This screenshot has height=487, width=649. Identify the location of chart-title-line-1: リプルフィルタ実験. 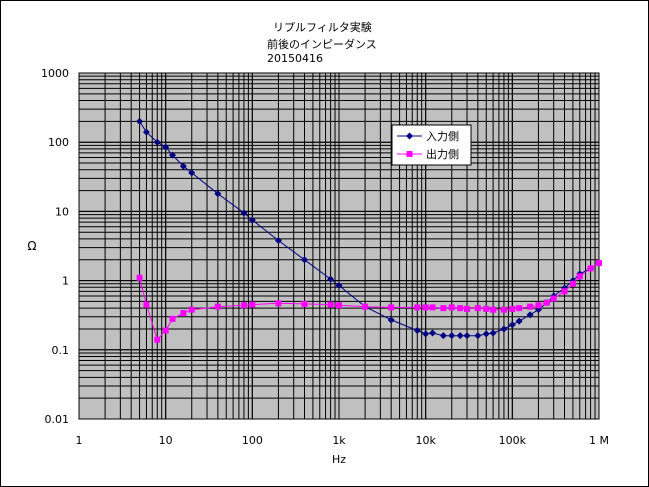
(322, 27).